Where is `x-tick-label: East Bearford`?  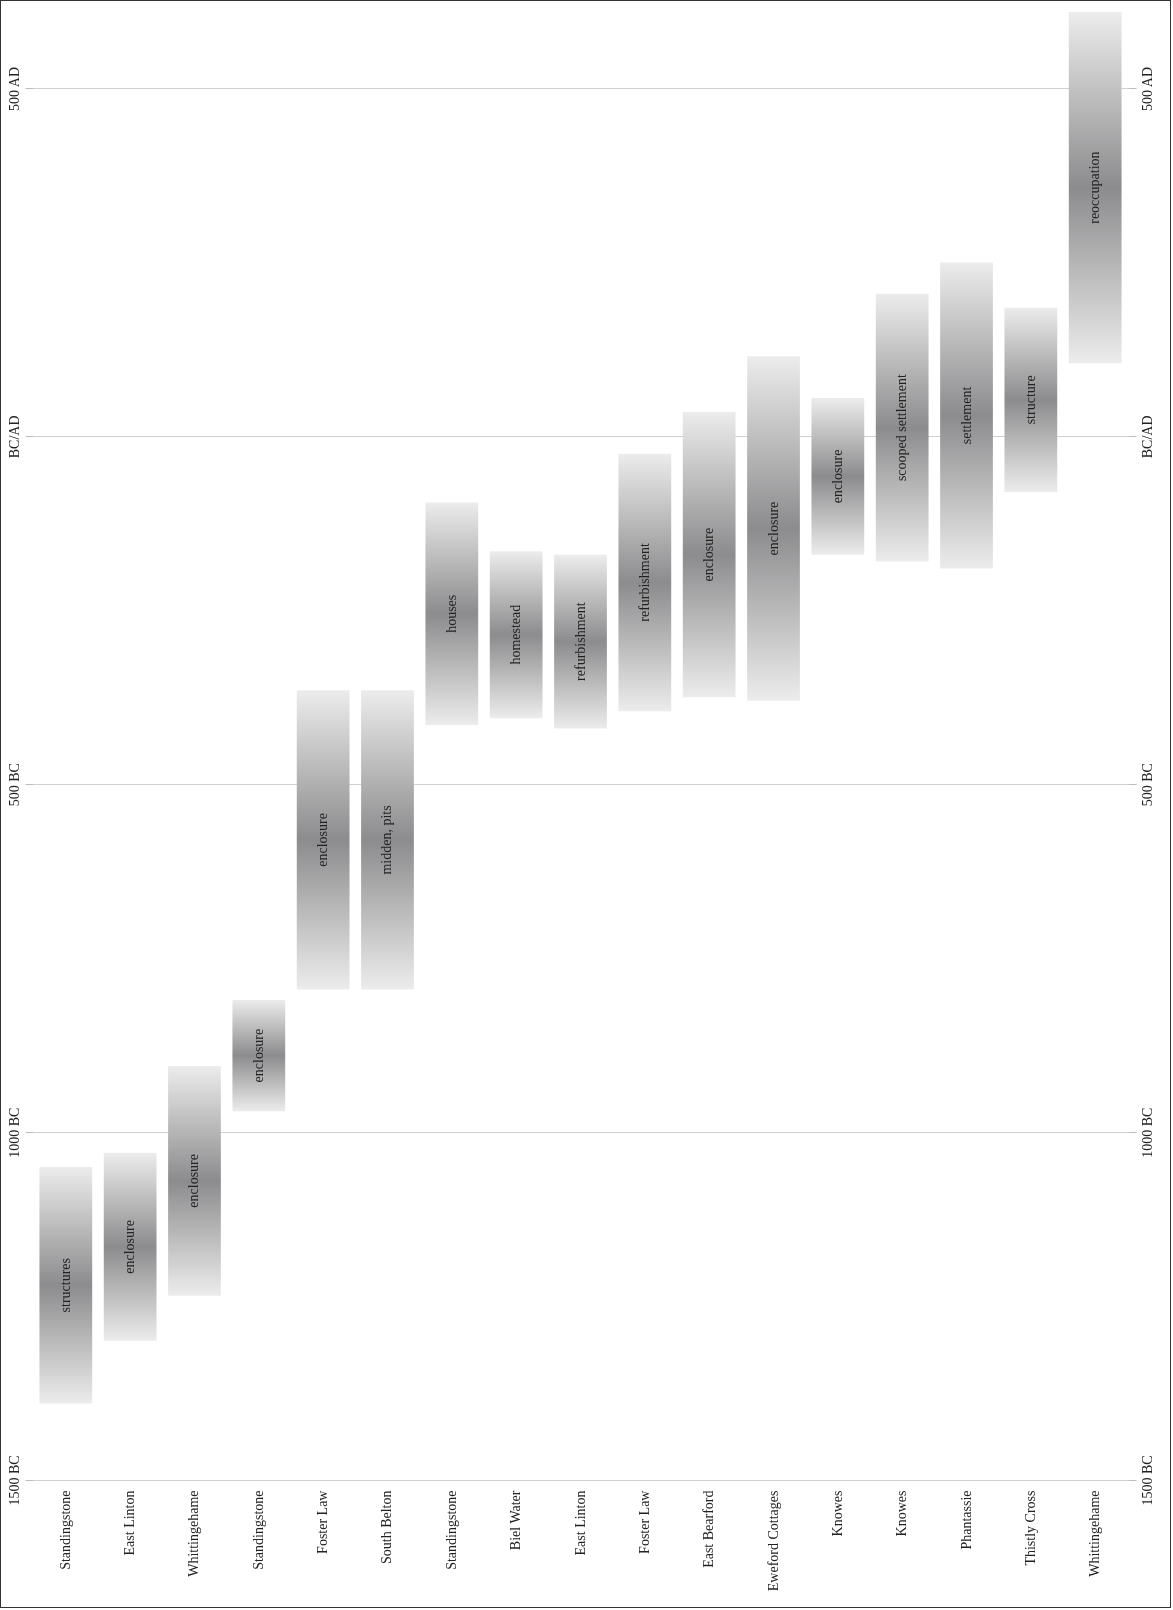
x-tick-label: East Bearford is located at coordinates (709, 1529).